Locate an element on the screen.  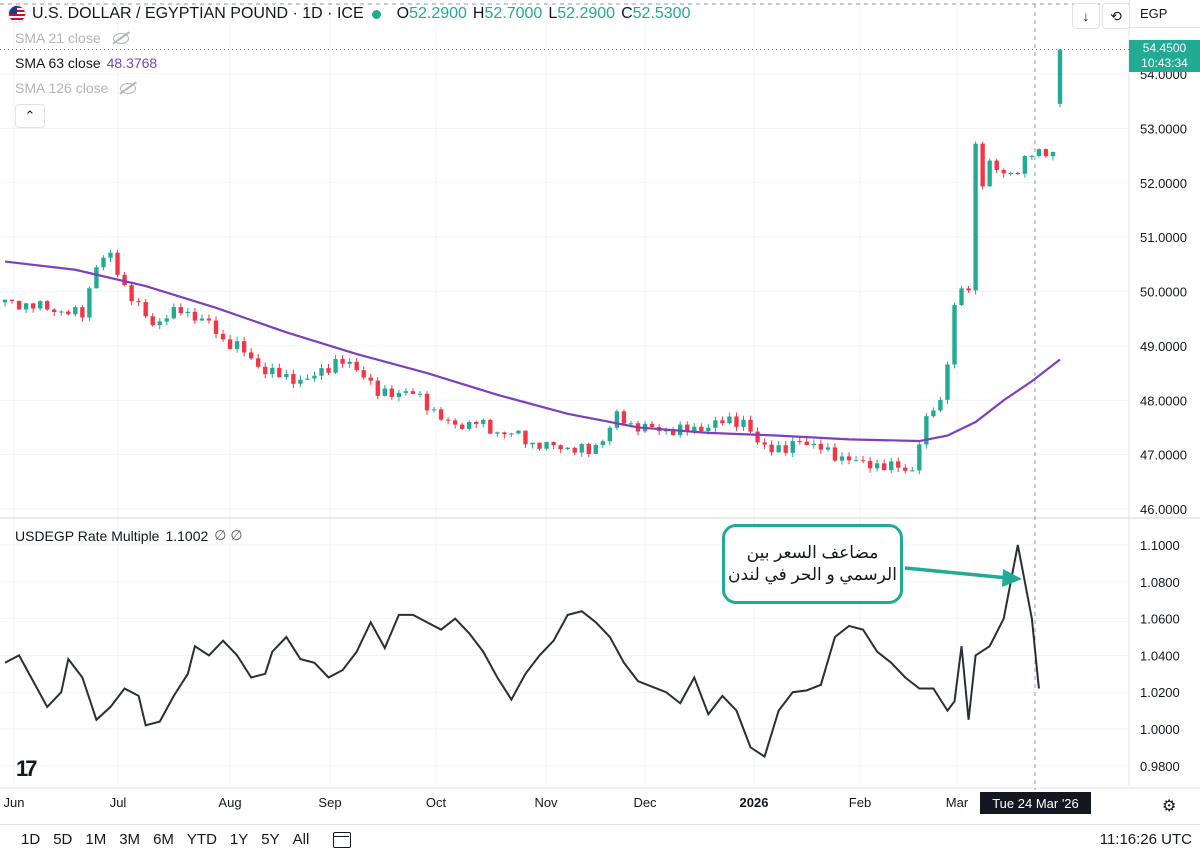
last-price-tag: 54.4500 10:43:34 is located at coordinates (1164, 56).